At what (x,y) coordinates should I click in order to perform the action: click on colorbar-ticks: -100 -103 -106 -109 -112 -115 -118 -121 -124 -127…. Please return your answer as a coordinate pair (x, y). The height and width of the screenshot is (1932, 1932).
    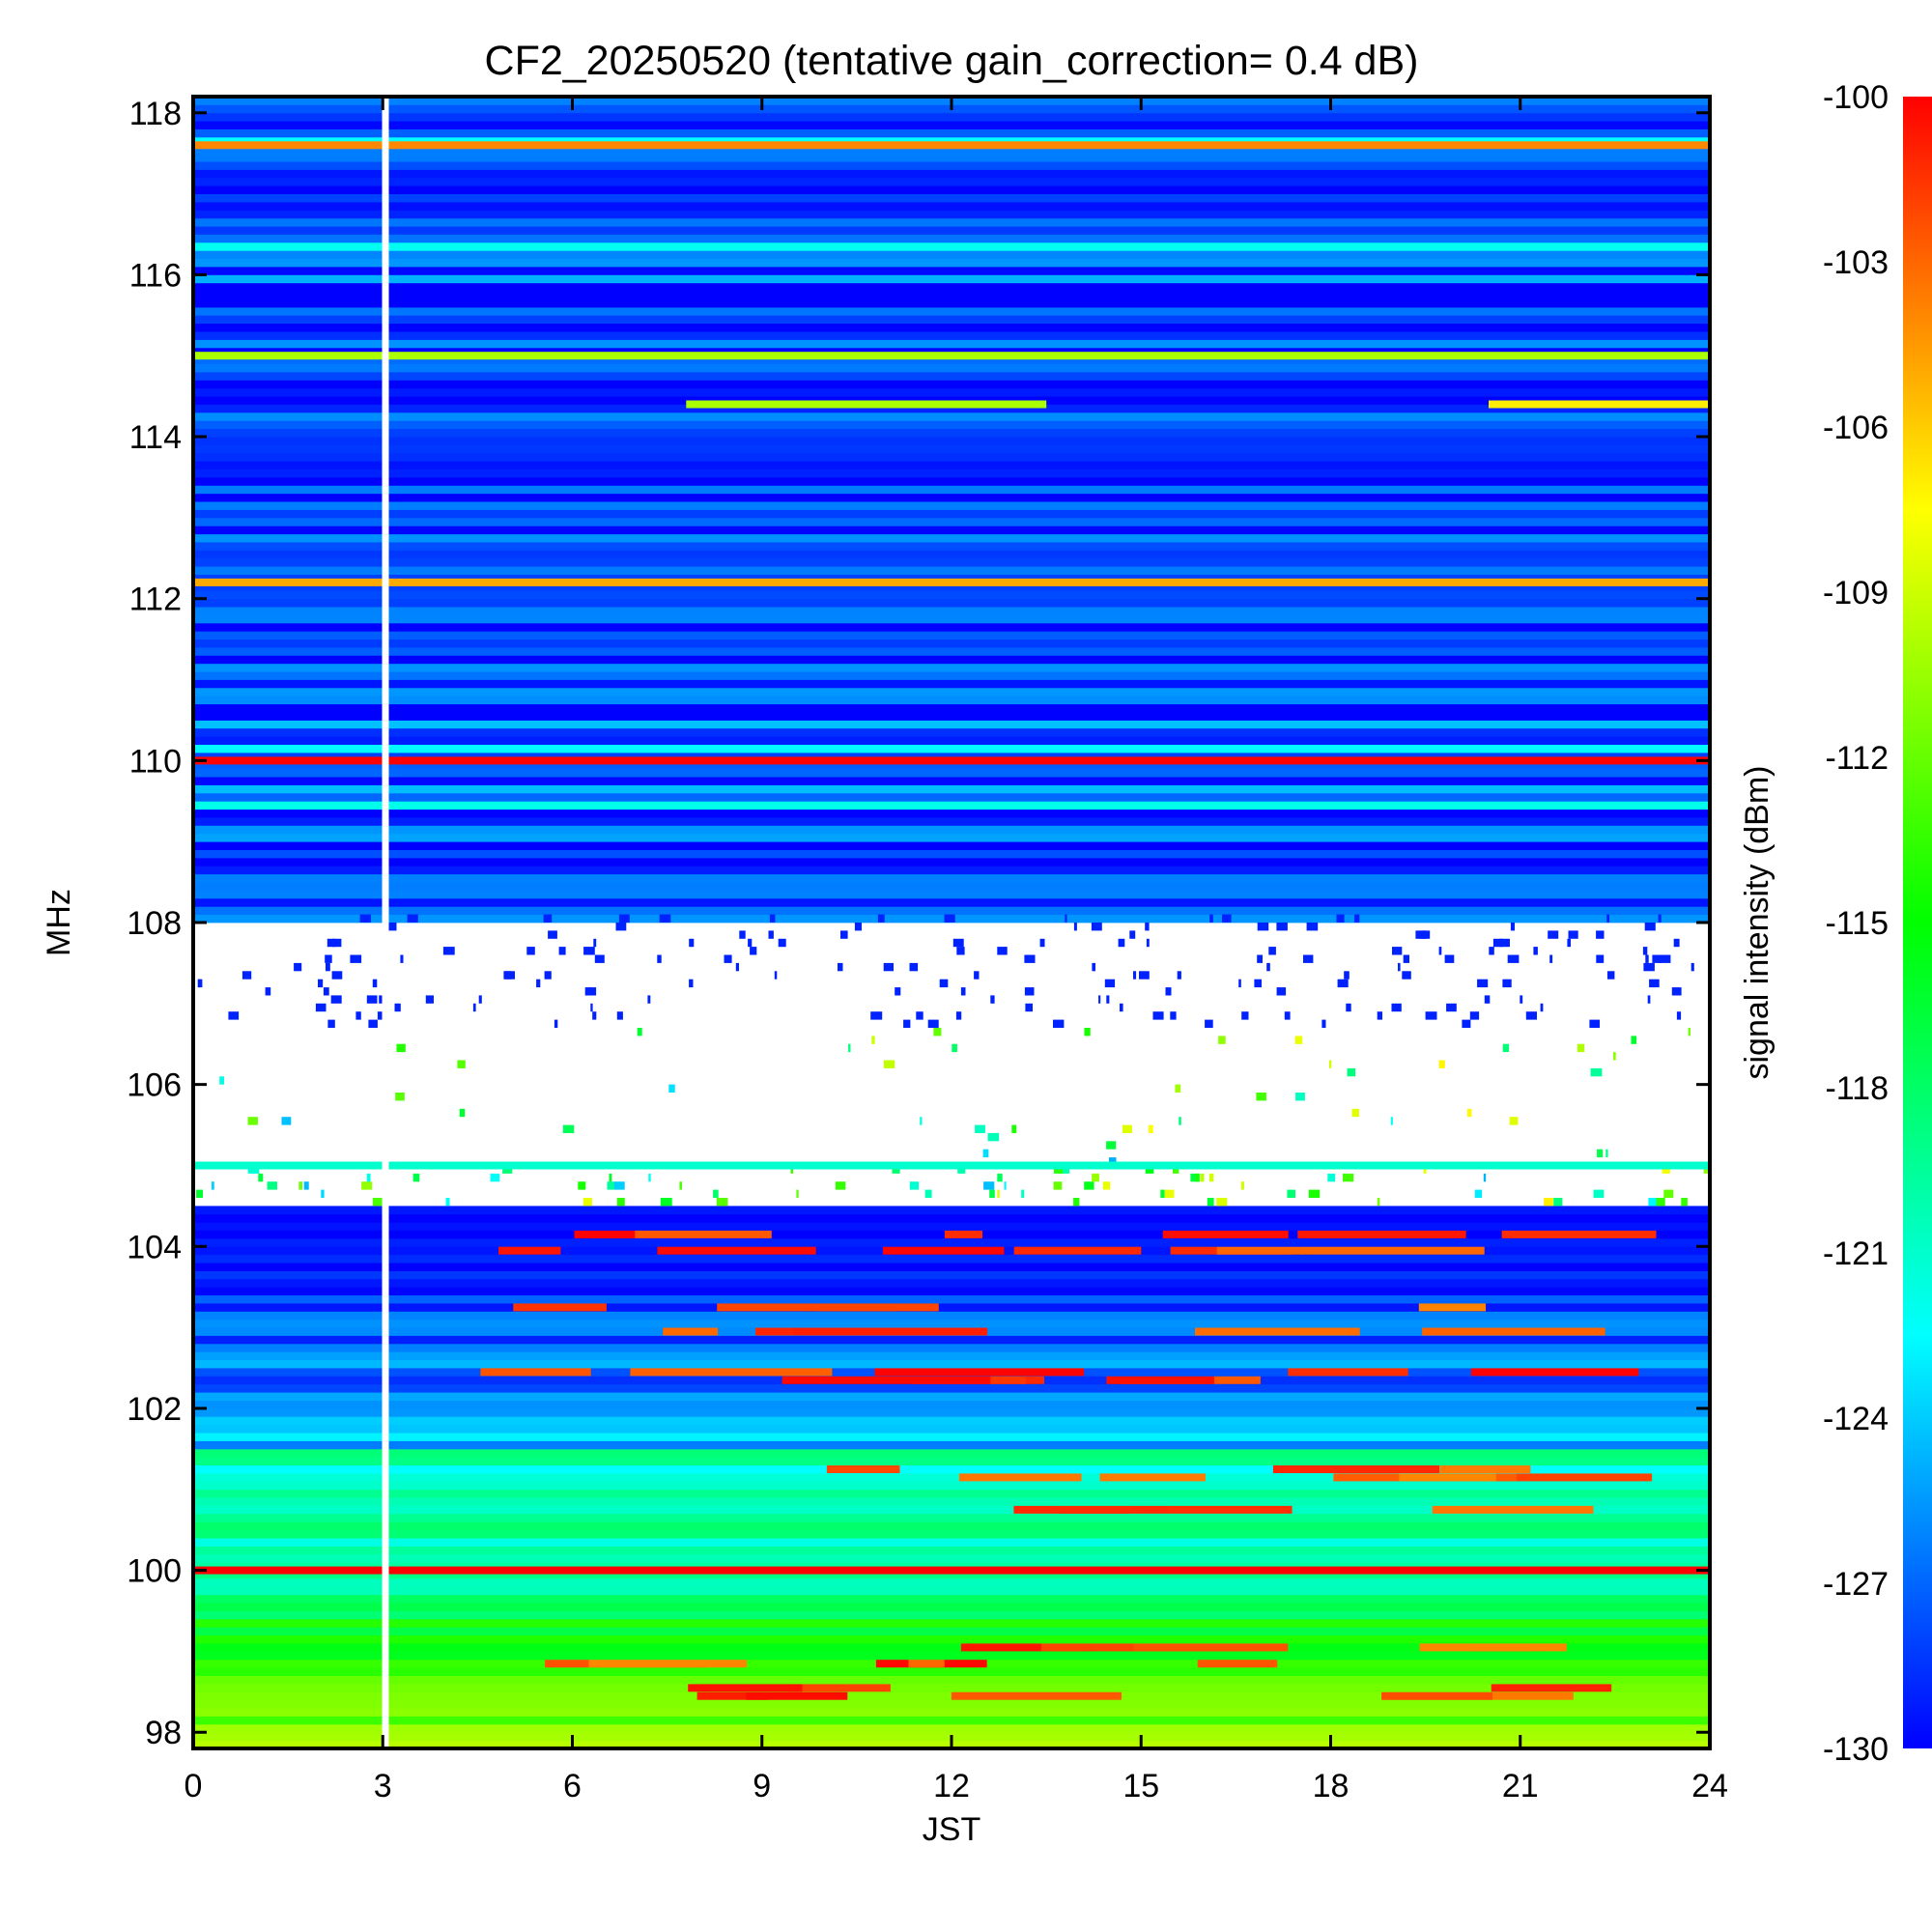
    Looking at the image, I should click on (1856, 923).